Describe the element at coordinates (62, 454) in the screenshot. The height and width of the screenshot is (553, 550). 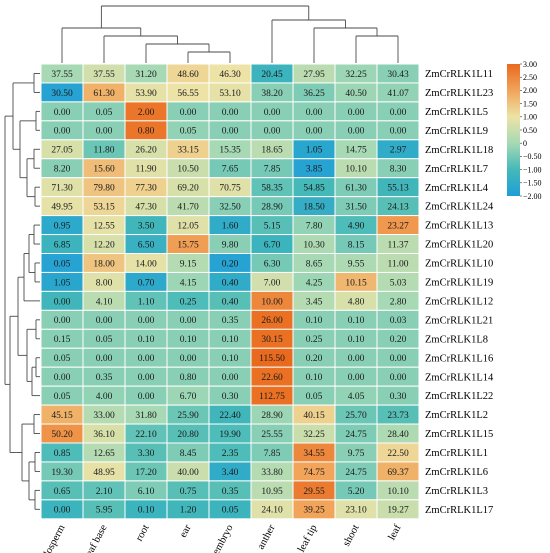
I see `cell-value: 0.85` at that location.